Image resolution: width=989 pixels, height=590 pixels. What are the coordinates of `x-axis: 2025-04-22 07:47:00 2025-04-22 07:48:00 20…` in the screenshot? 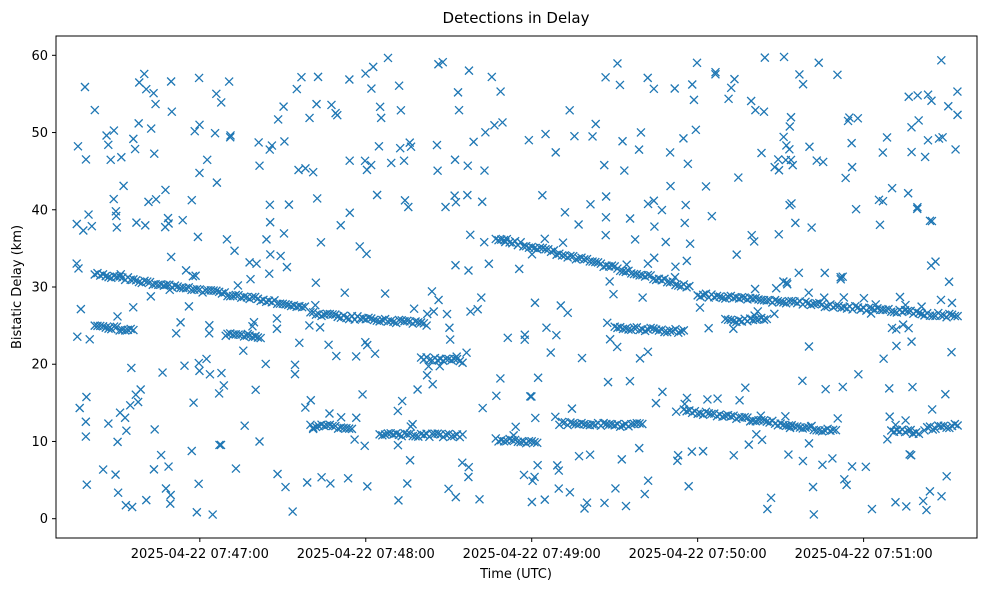 It's located at (532, 550).